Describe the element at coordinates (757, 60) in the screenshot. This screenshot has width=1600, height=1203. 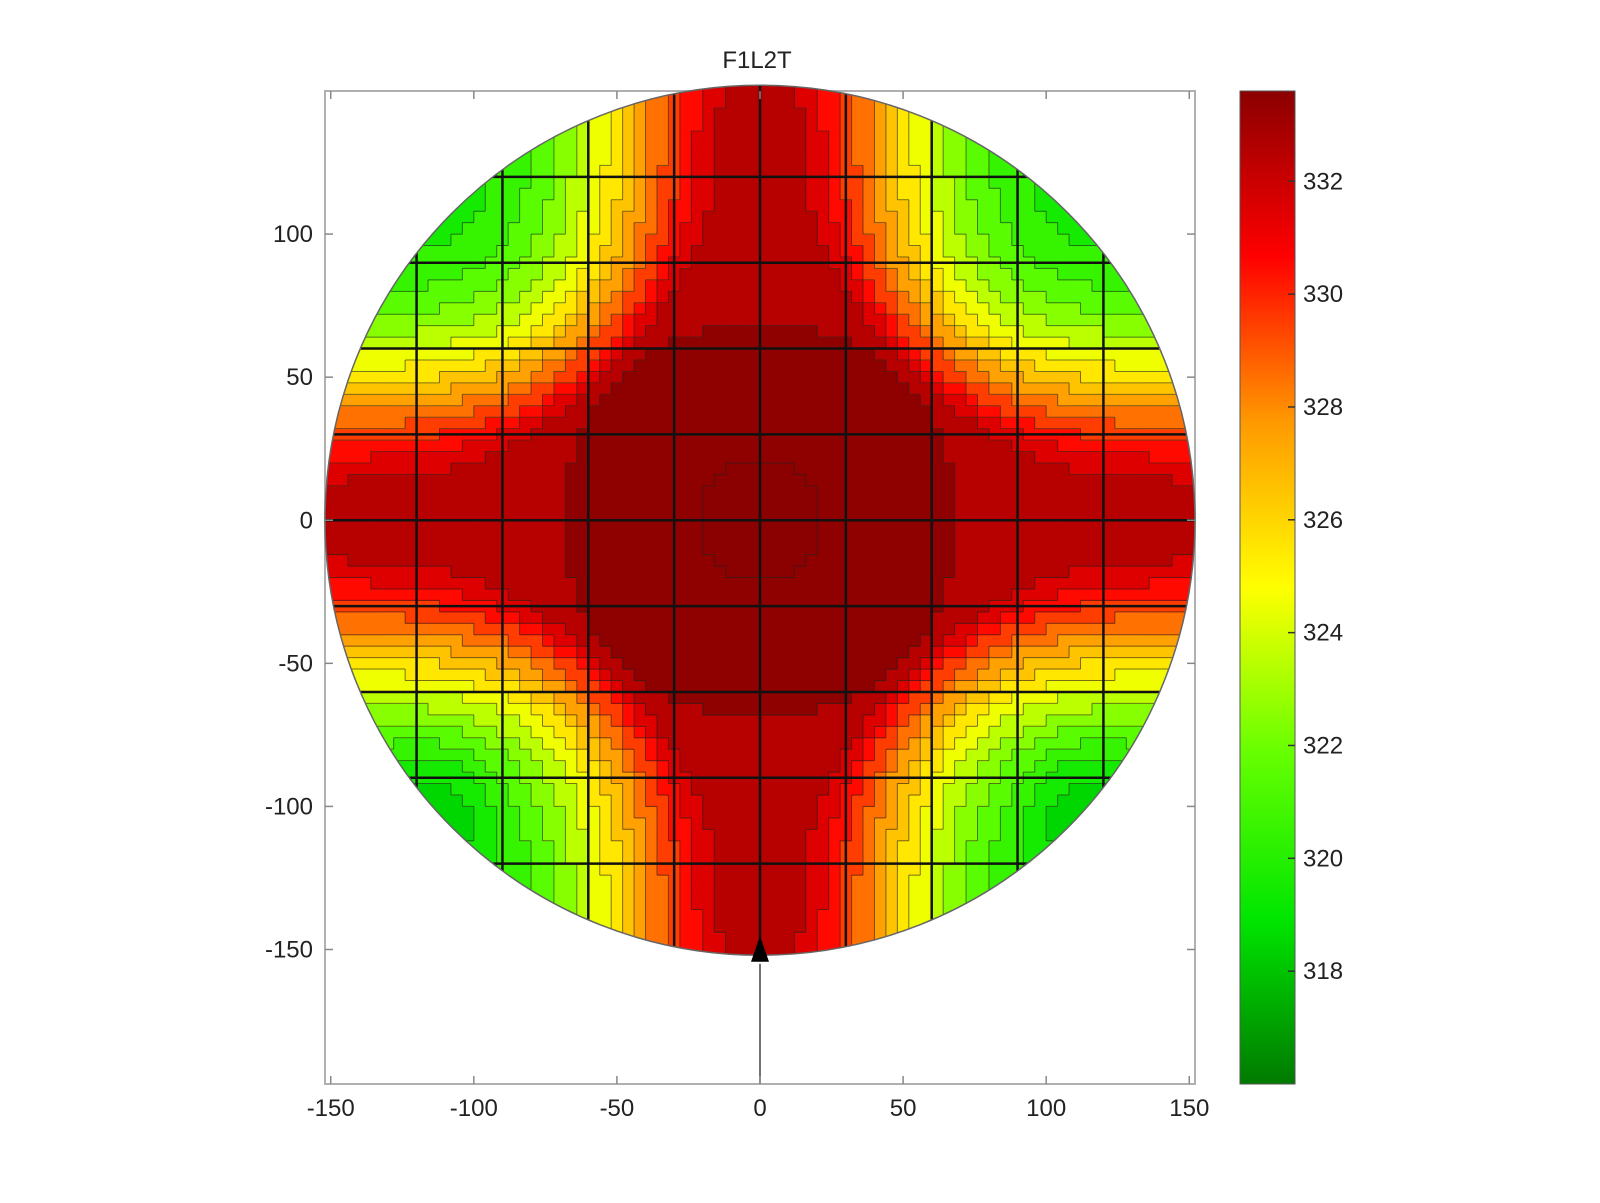
I see `chart-title: F1L2T` at that location.